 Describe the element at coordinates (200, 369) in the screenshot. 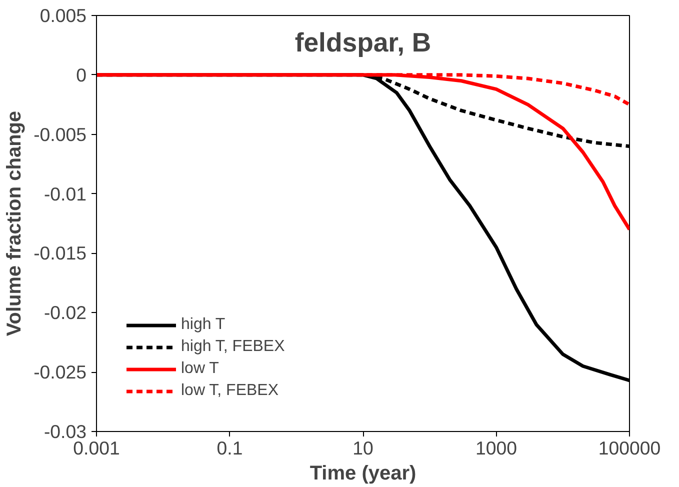

I see `legend-label: low T` at that location.